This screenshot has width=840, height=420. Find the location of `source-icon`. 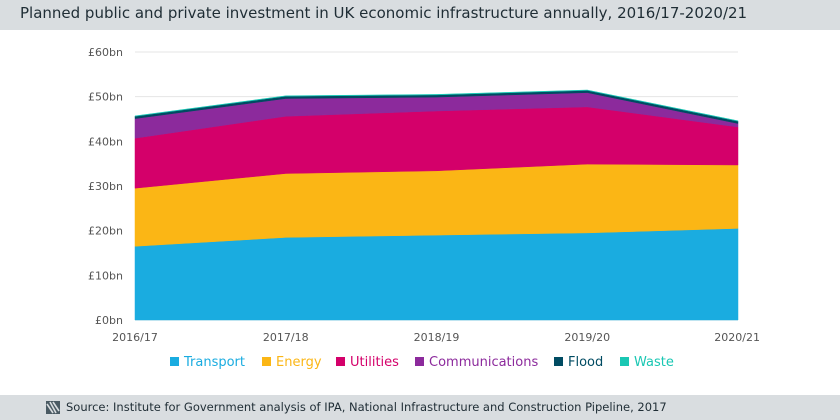

source-icon is located at coordinates (53, 407).